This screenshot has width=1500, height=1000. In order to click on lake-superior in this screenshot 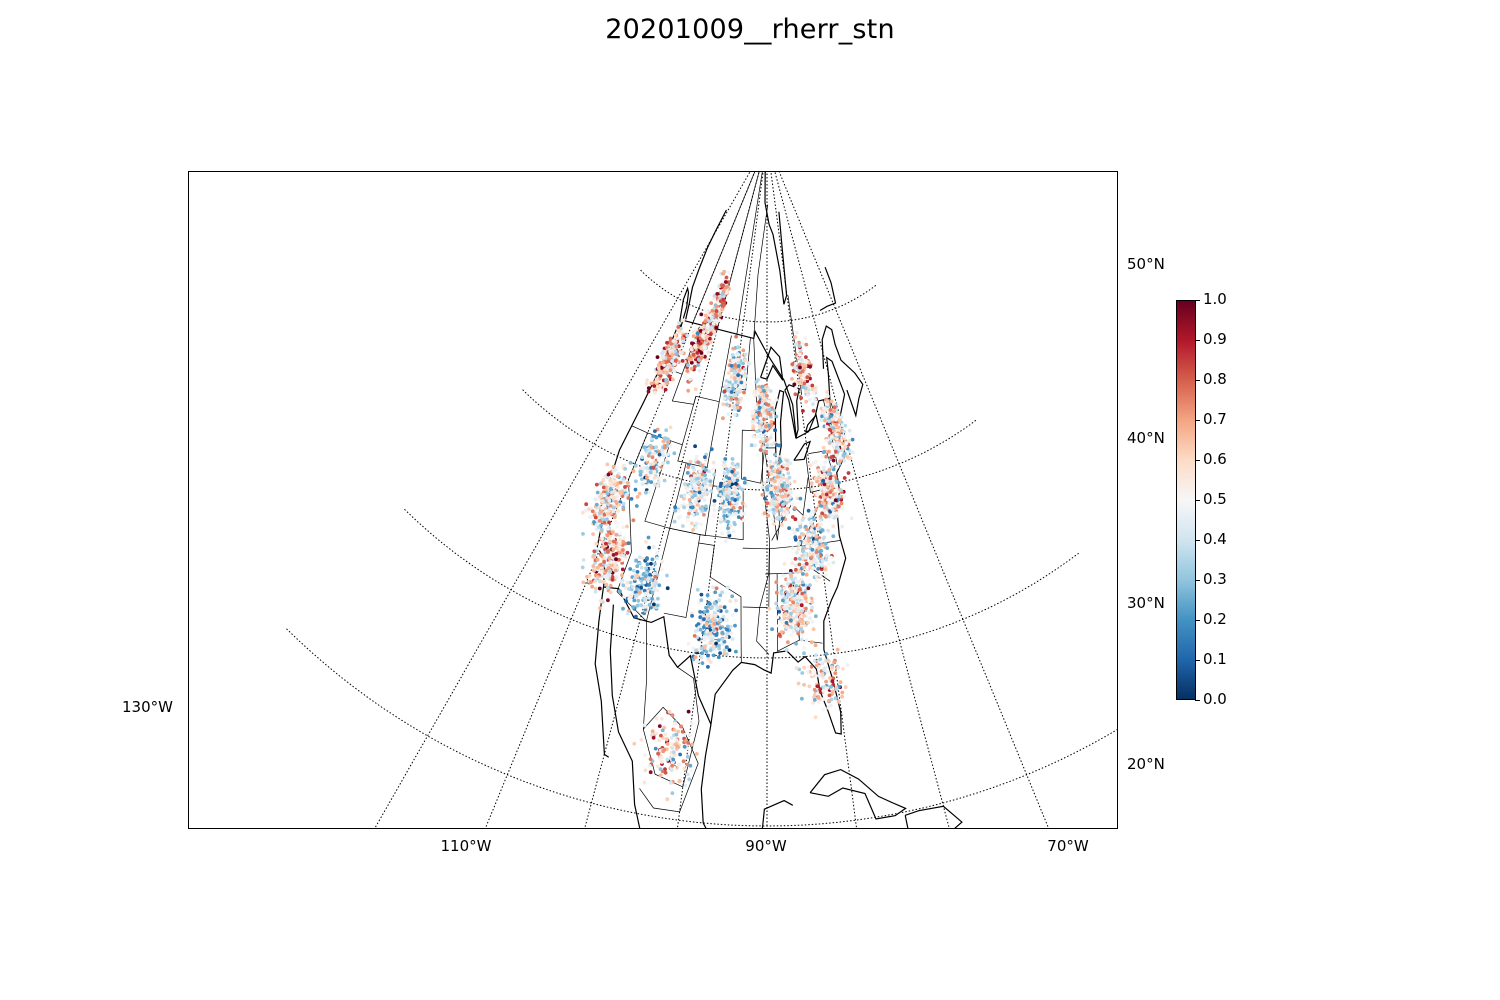, I will do `click(772, 363)`.